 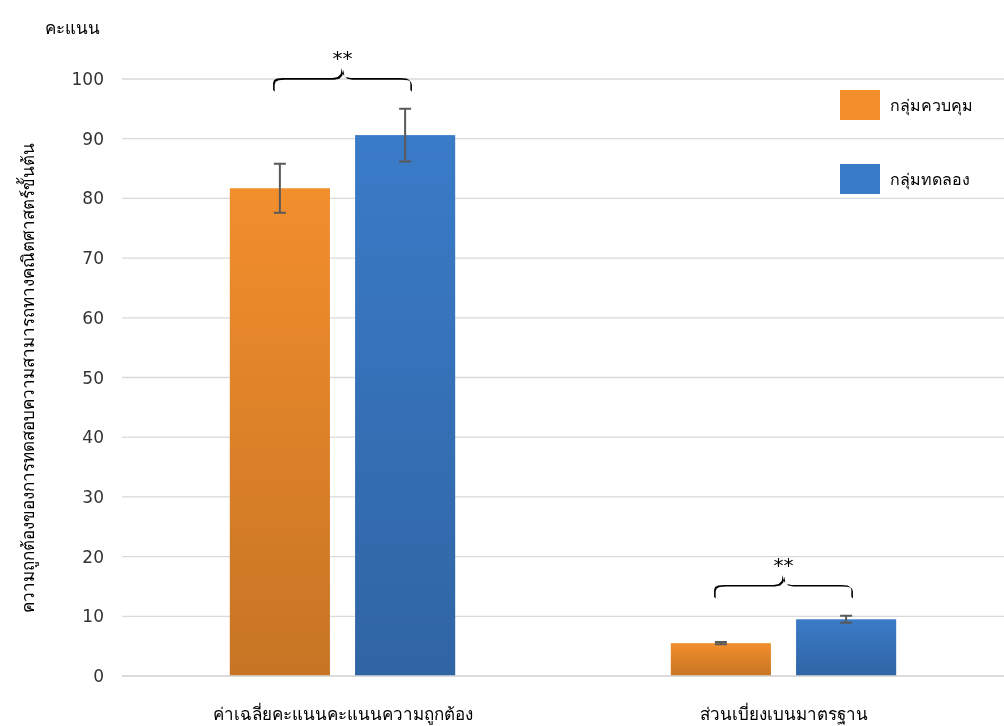 What do you see at coordinates (342, 713) in the screenshot?
I see `x-tick-label: ค่าเฉลี่ยคะแนนคะแนนความถูกต้อง` at bounding box center [342, 713].